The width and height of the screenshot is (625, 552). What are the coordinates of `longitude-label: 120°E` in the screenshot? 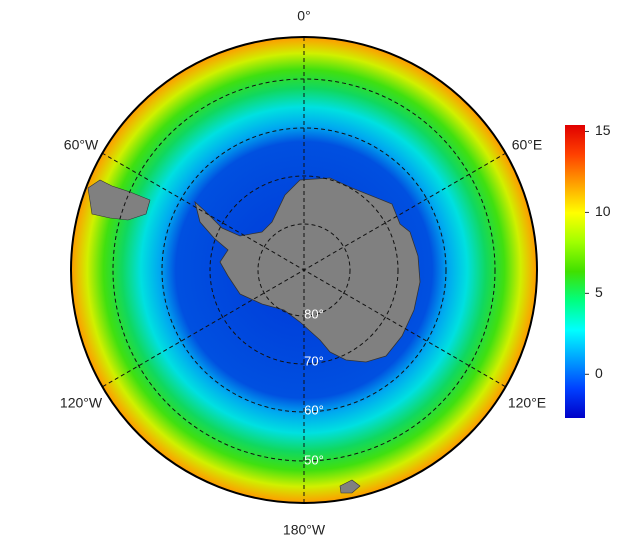 It's located at (527, 403).